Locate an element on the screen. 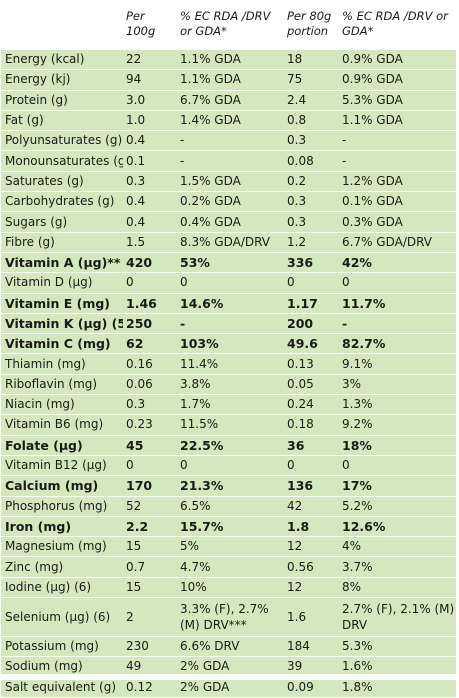 This screenshot has width=459, height=698. per-100g-cell: 52 is located at coordinates (150, 506).